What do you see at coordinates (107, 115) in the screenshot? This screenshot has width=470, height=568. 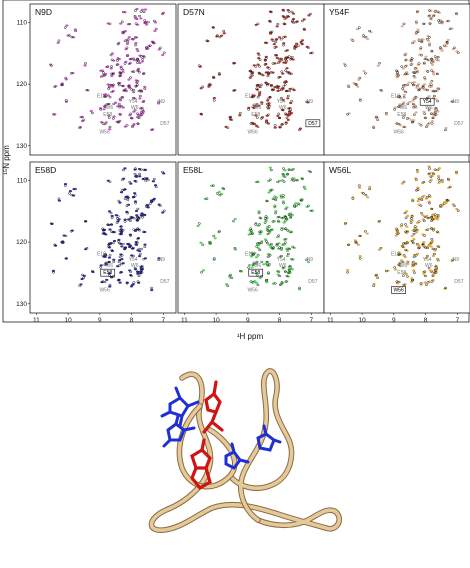 I see `residue-label-e58: E58` at bounding box center [107, 115].